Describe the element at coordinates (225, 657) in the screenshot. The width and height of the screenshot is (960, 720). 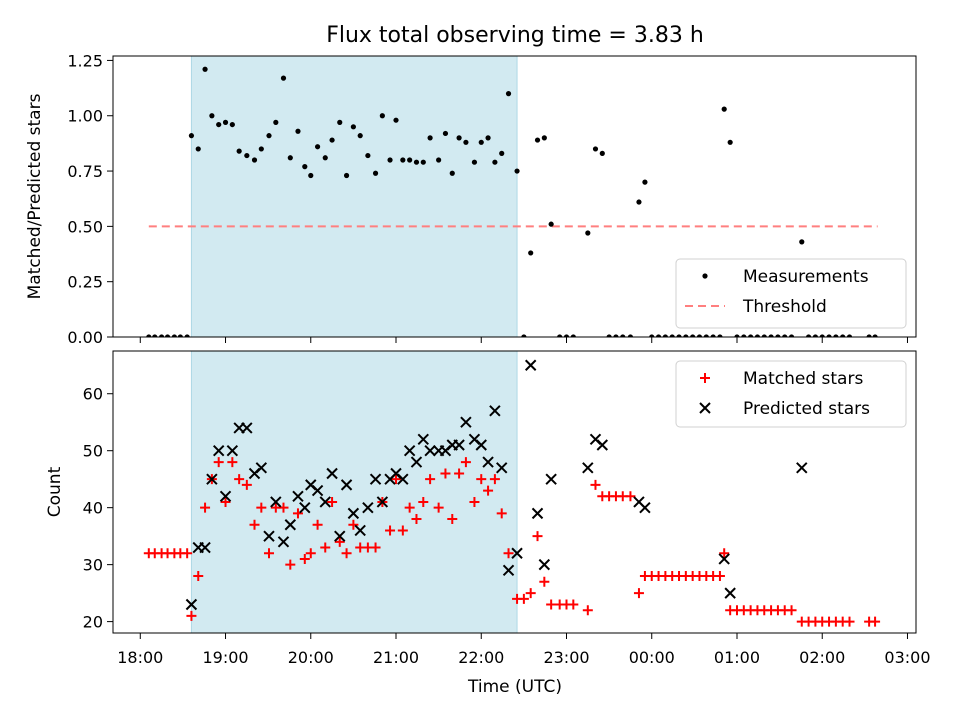
I see `x-tick-label: 19:00` at that location.